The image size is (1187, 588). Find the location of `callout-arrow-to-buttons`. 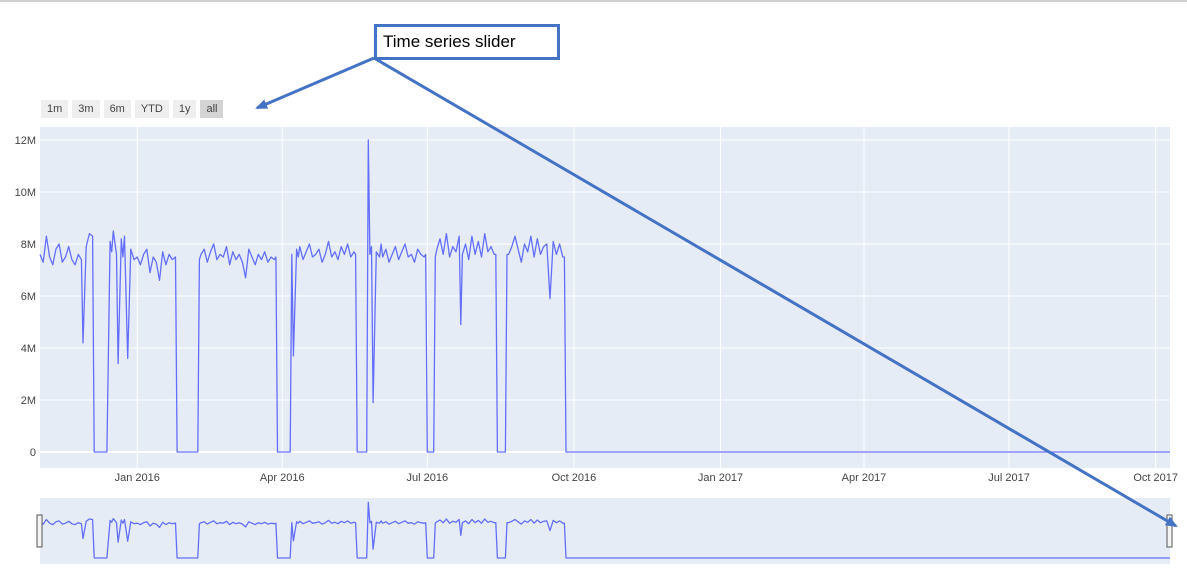

callout-arrow-to-buttons is located at coordinates (315, 83).